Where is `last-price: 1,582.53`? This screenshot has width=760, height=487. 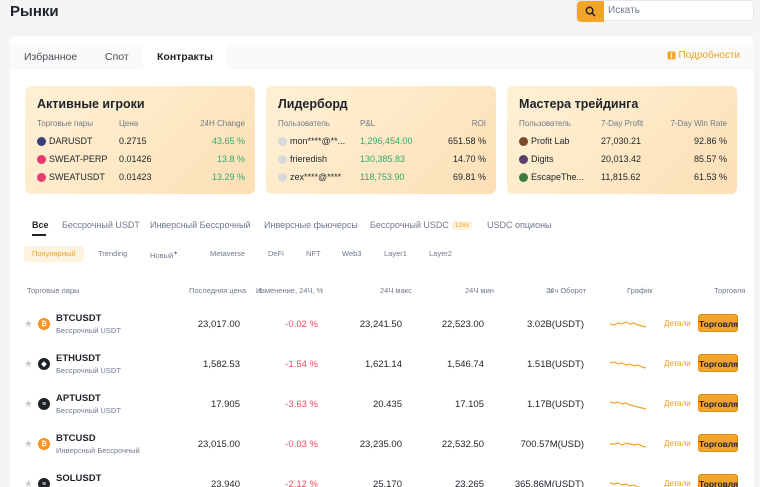
last-price: 1,582.53 is located at coordinates (221, 364).